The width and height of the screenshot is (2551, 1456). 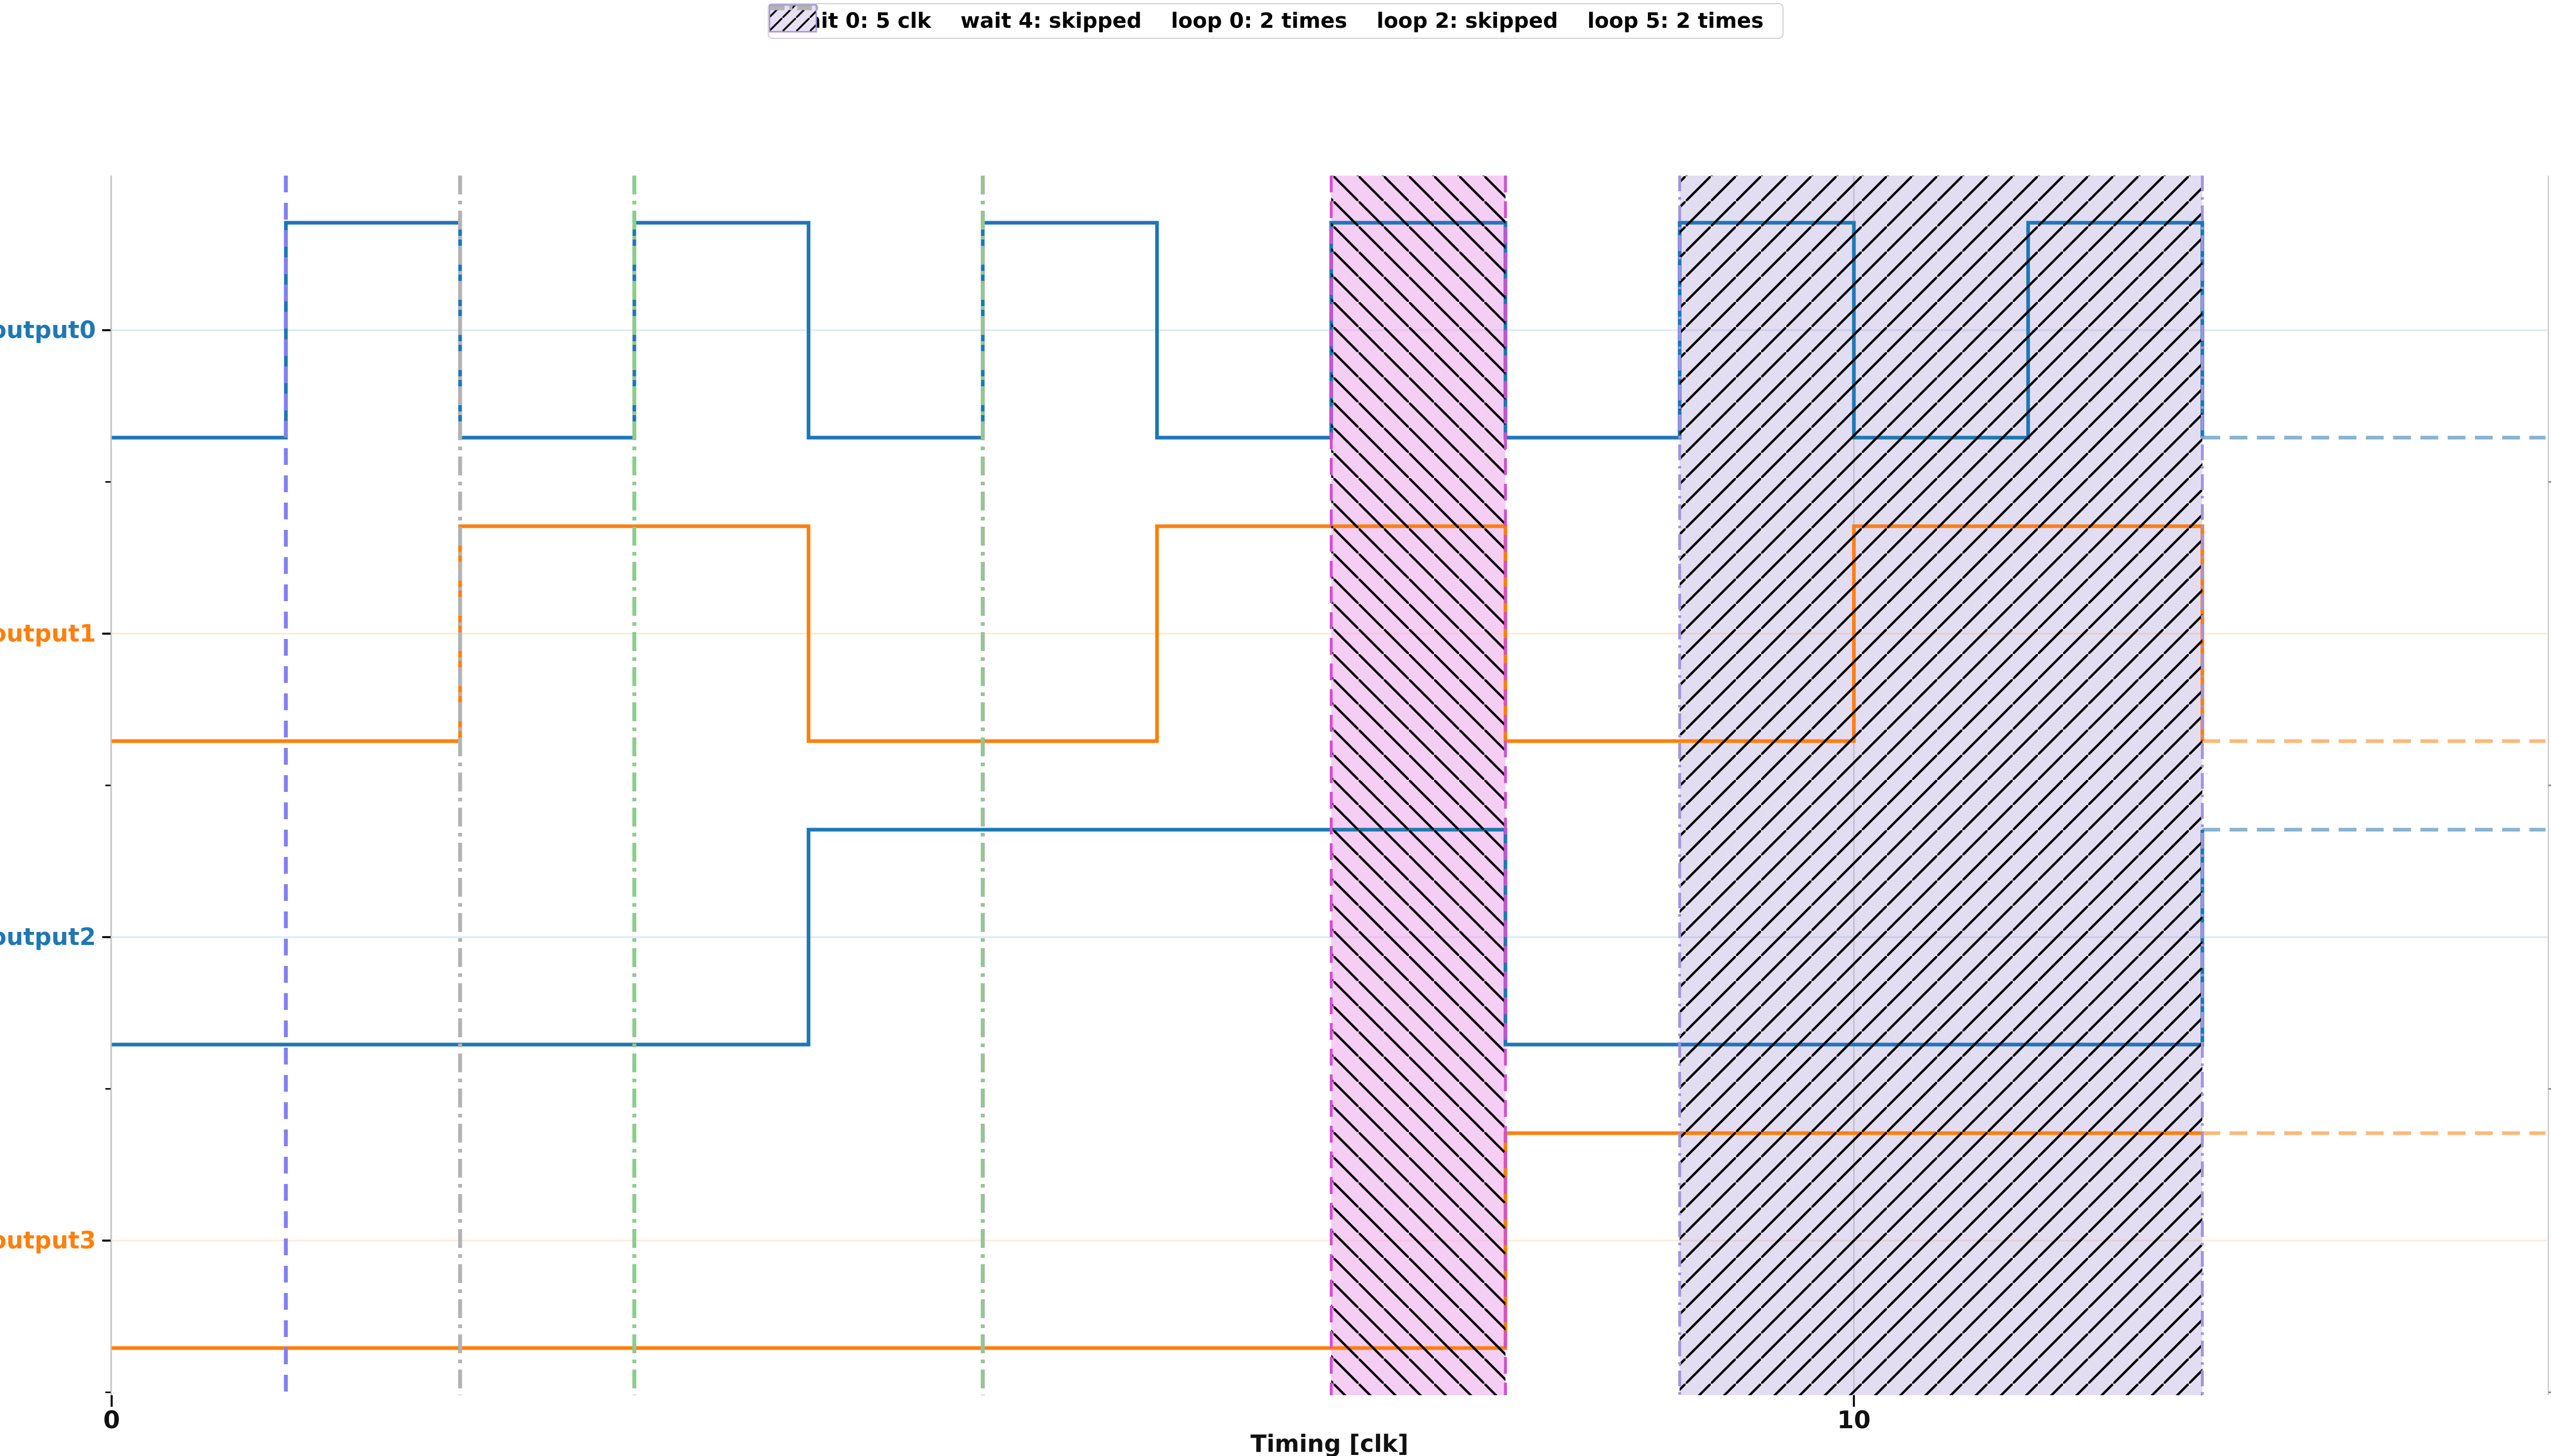 I want to click on legend-item-1: wait 4: skipped, so click(x=955, y=18).